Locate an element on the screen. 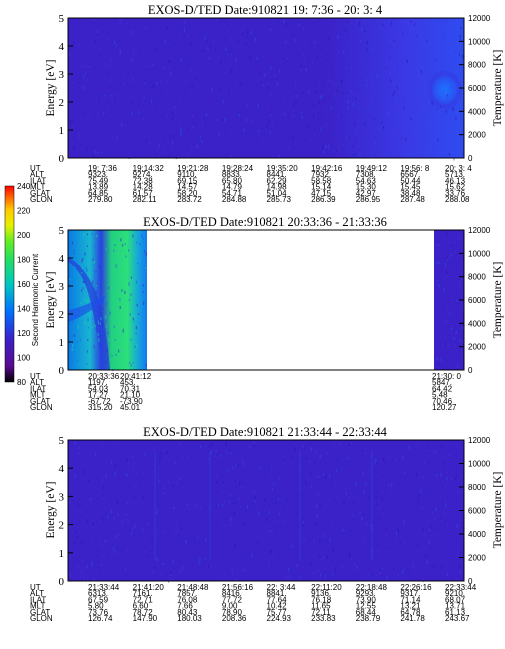 The height and width of the screenshot is (649, 505). ephemeris-cell: 20:41:12 is located at coordinates (136, 376).